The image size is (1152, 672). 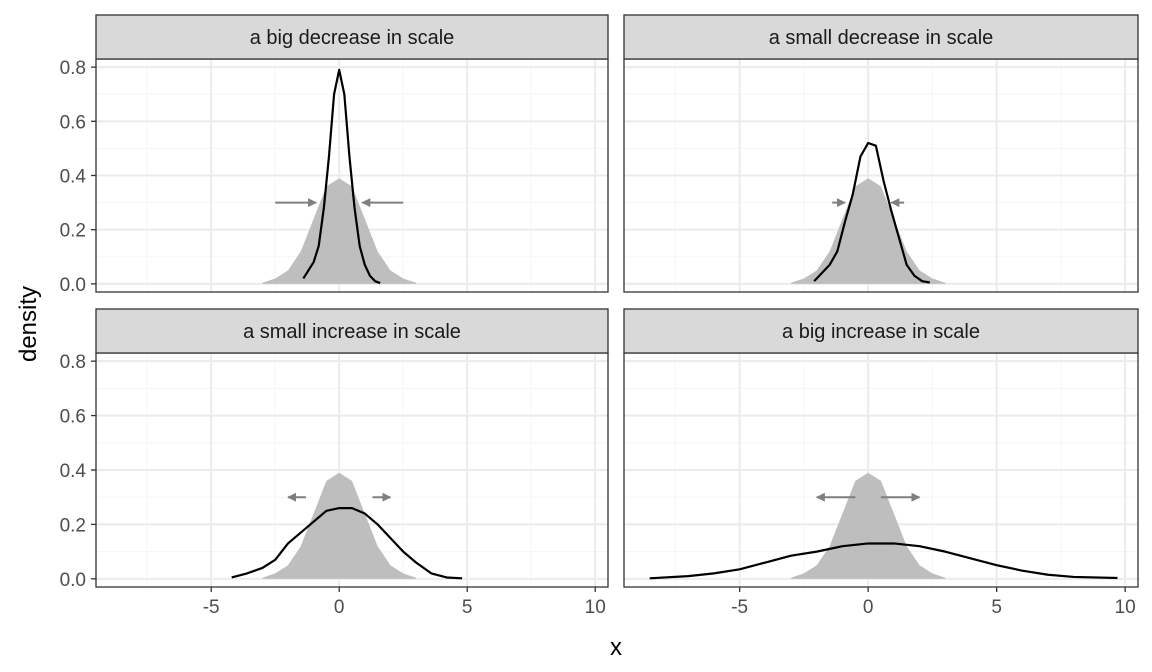 I want to click on y-axis-title: density, so click(x=28, y=324).